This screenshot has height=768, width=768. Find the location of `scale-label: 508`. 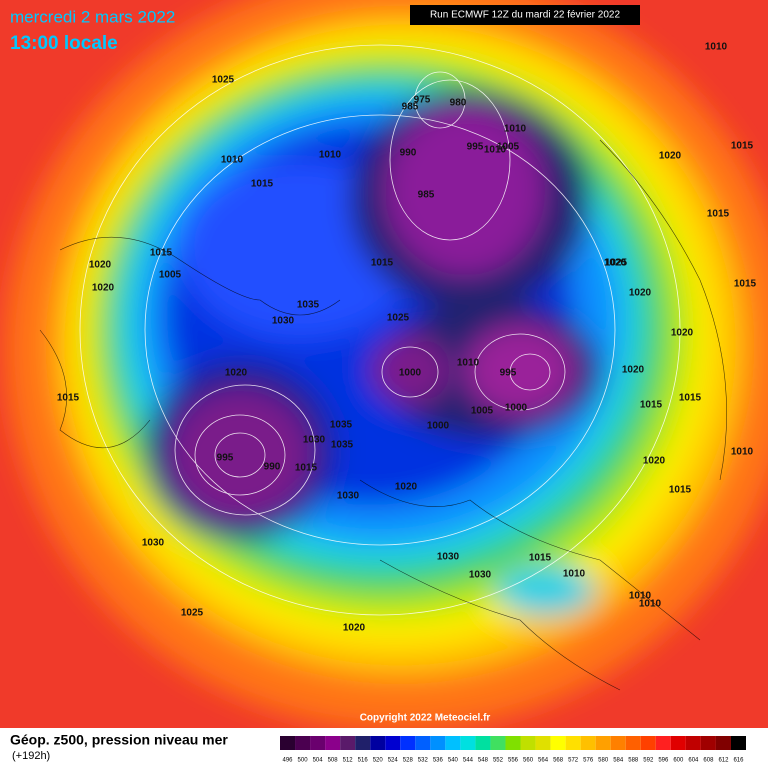

scale-label: 508 is located at coordinates (333, 761).